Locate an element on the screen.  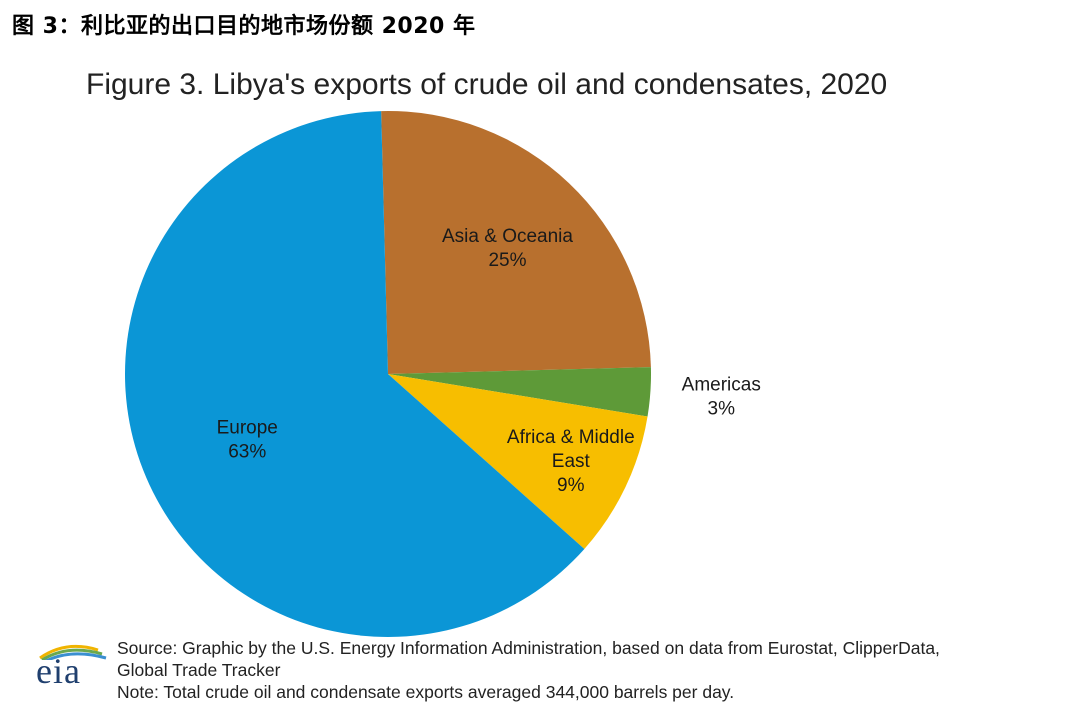
figure-caption: 图 3：利比亚的出口目的地市场份额 2020 年 is located at coordinates (244, 26).